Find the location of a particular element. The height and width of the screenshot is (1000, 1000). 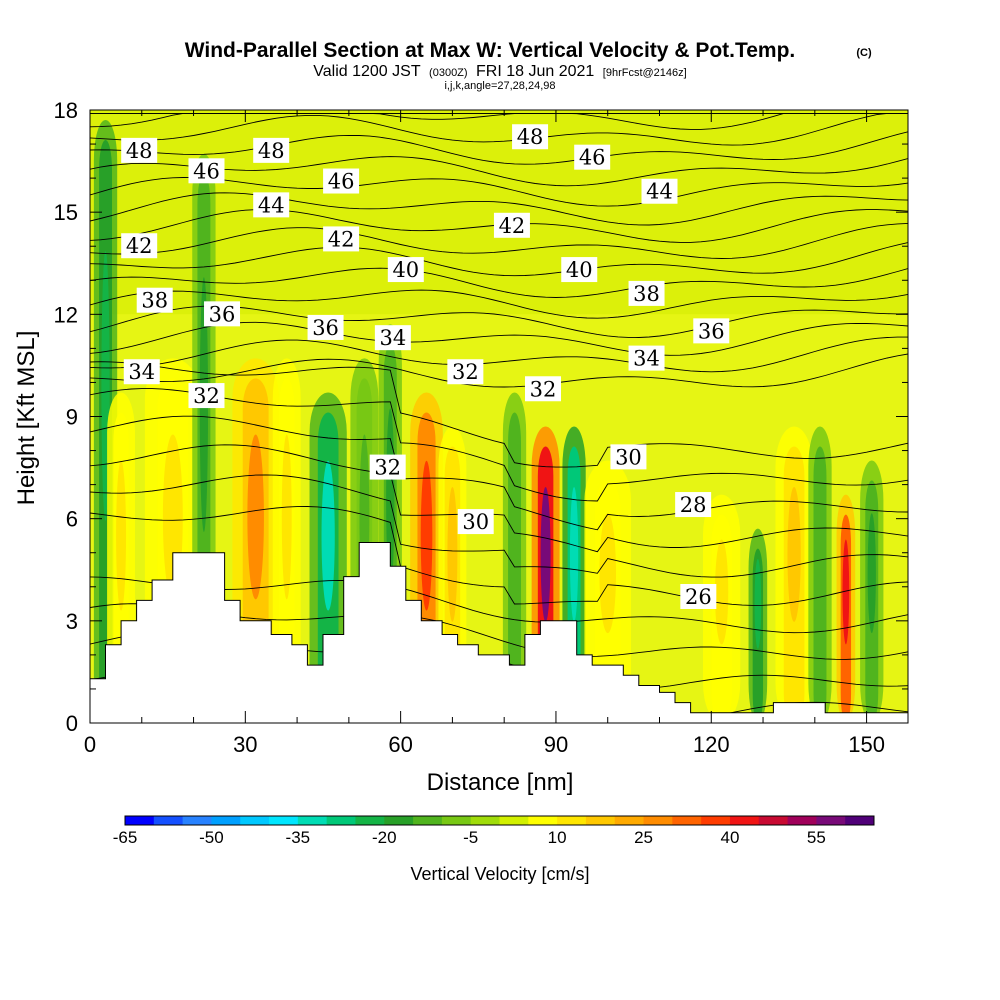

x-tick-label: 30 is located at coordinates (245, 744).